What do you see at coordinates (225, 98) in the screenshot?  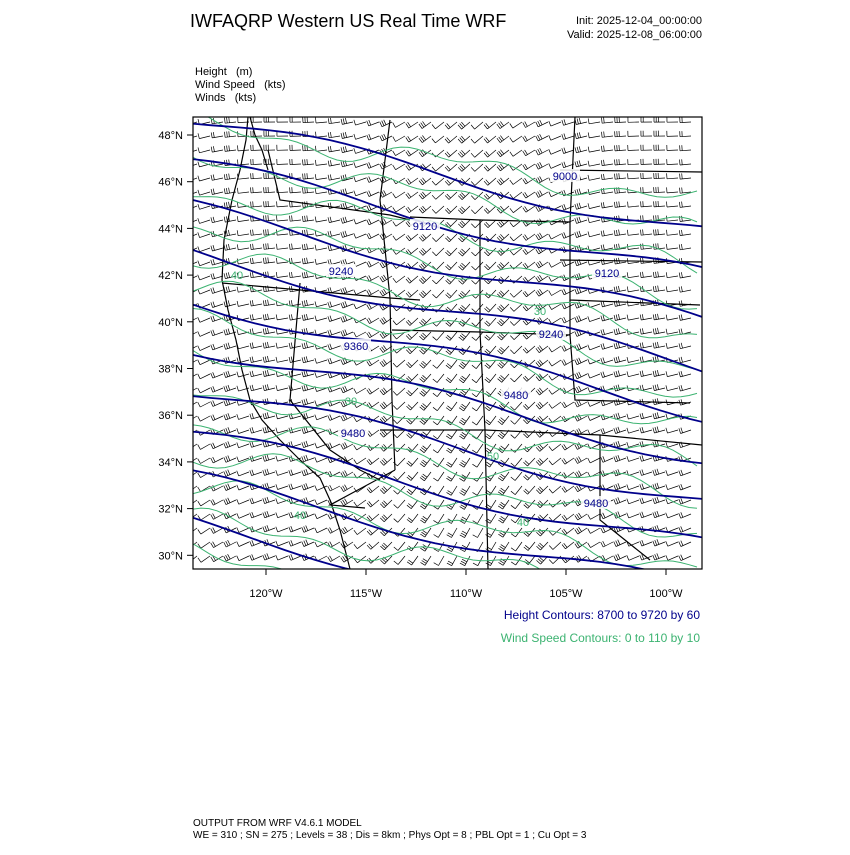 I see `field-name: Winds (kts)` at bounding box center [225, 98].